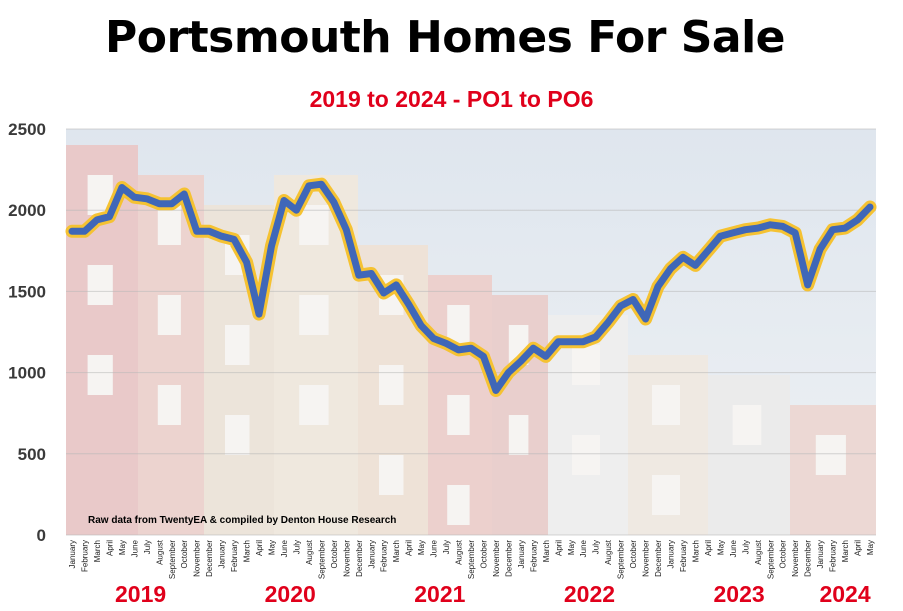  Describe the element at coordinates (493, 594) in the screenshot. I see `x-axis-years: 2019 2020 2021 2022 2023 2024` at that location.